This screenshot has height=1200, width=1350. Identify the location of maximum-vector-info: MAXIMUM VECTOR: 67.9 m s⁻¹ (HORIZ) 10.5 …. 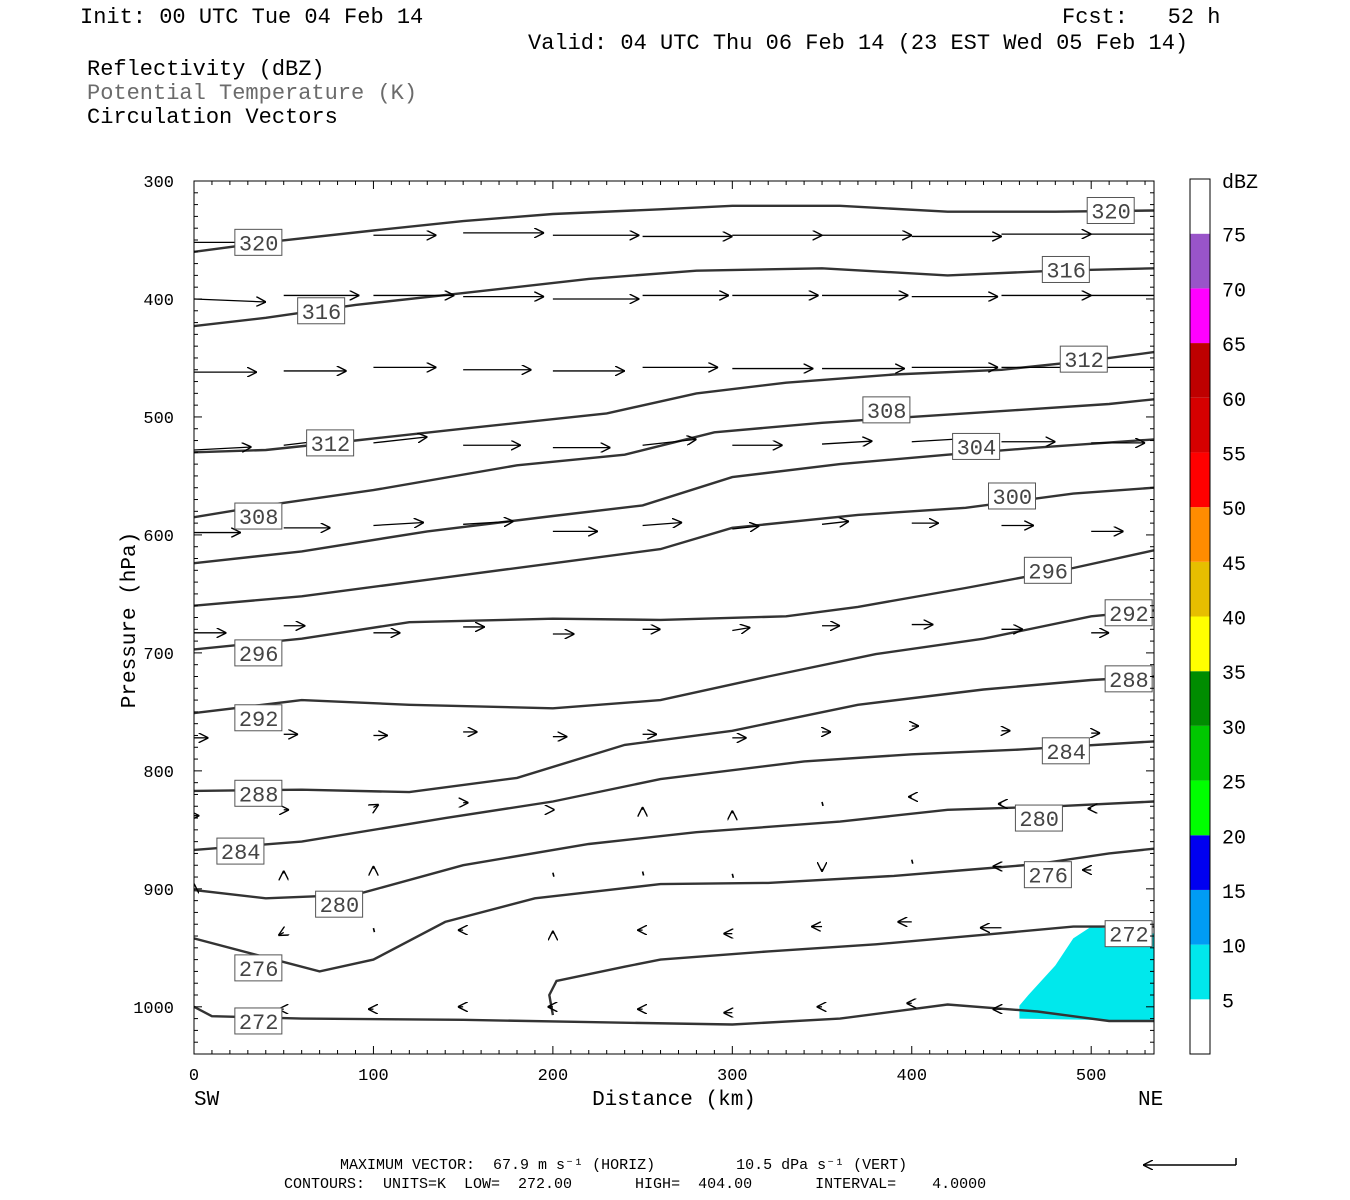
(624, 1165).